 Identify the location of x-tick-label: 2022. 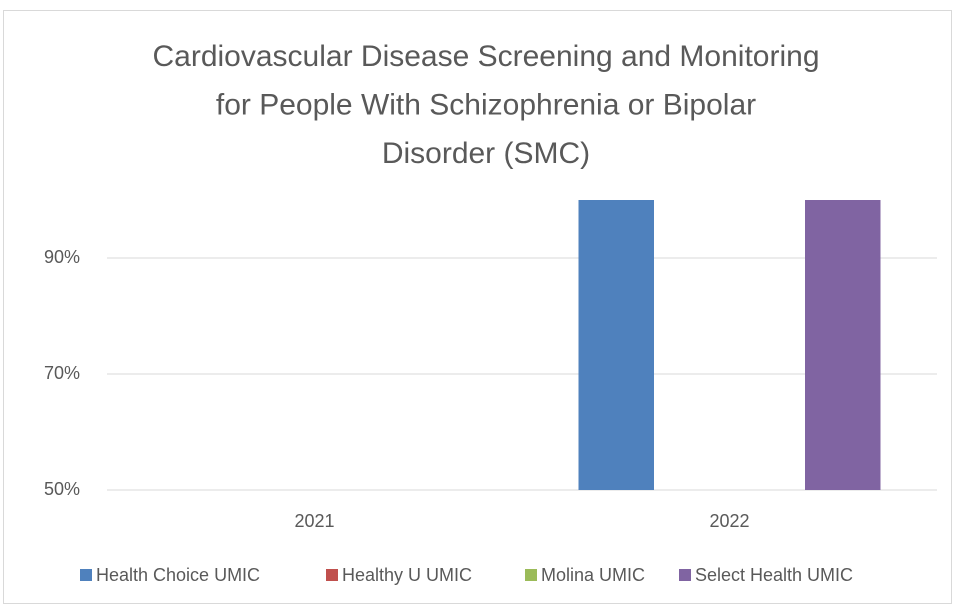
(729, 521).